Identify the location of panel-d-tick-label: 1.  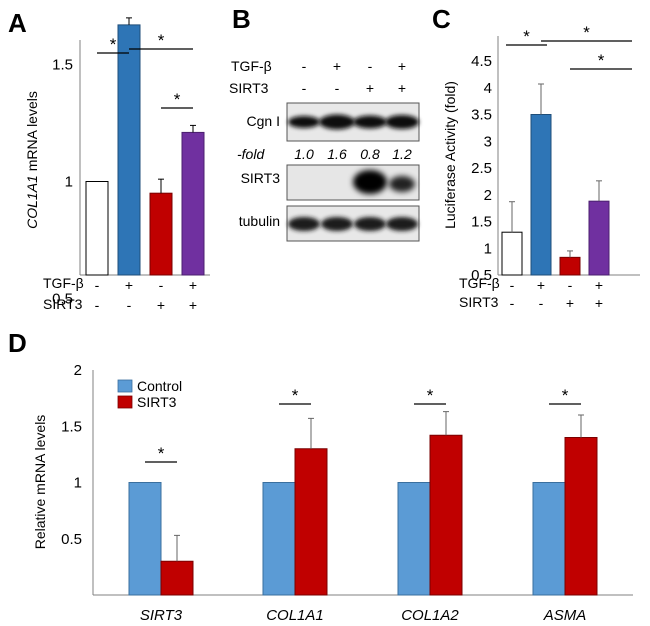
(78, 483).